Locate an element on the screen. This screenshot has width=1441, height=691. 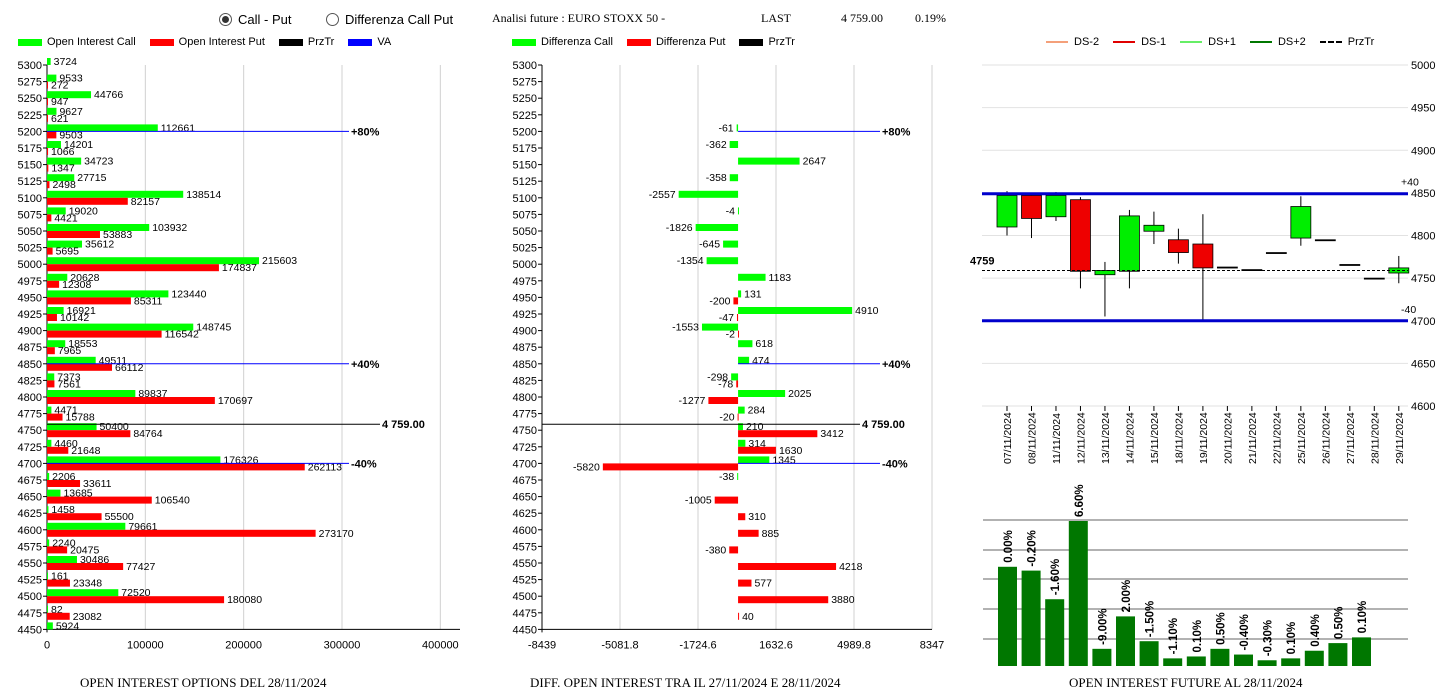
right-item: DS+2 is located at coordinates (1277, 42).